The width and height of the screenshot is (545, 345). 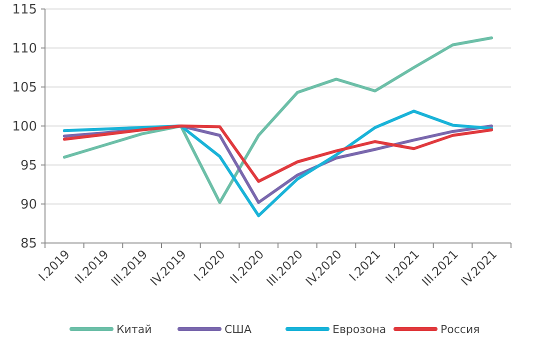 What do you see at coordinates (359, 329) in the screenshot?
I see `legend-label: Еврозона` at bounding box center [359, 329].